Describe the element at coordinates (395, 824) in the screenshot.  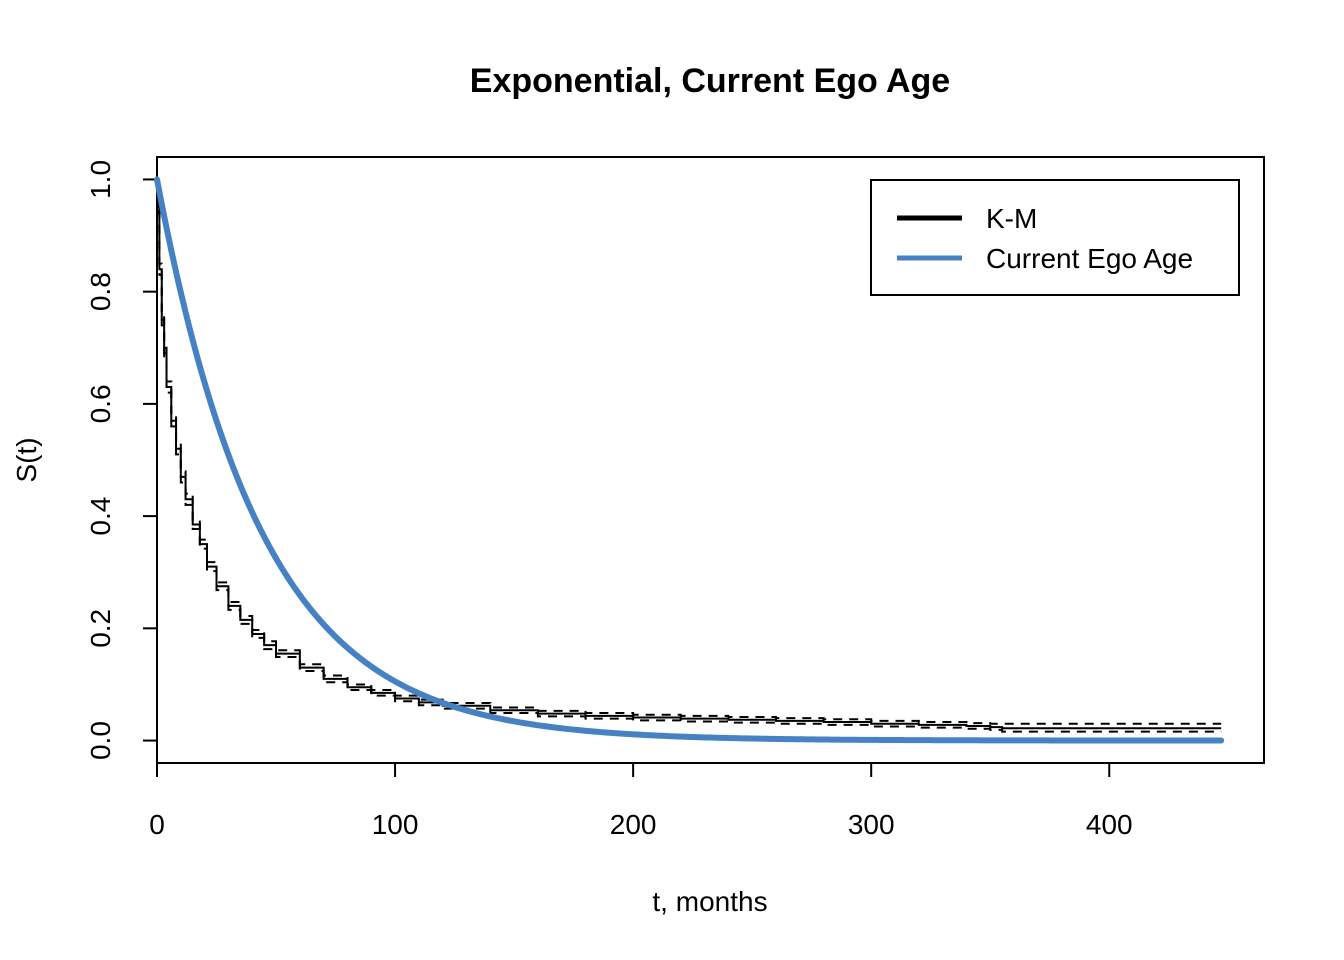
I see `x-tick-label: 100` at that location.